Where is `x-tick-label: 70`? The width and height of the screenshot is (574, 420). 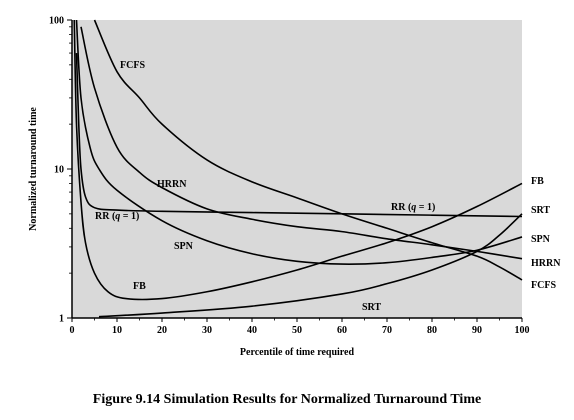 x-tick-label: 70 is located at coordinates (387, 330).